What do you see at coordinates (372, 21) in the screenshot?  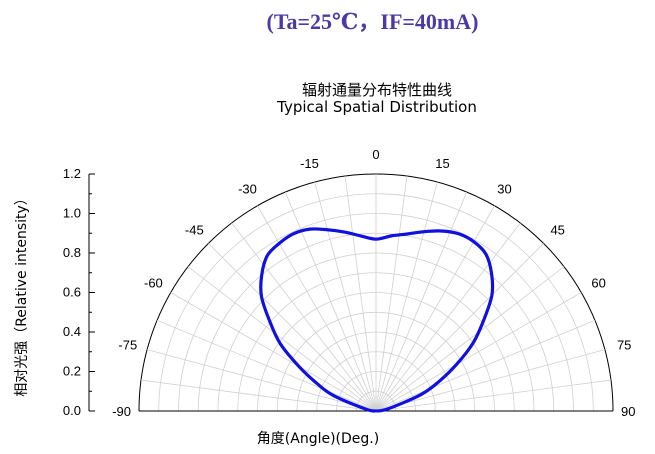 I see `test-condition-heading: (Ta=25℃，IF=40mA)` at bounding box center [372, 21].